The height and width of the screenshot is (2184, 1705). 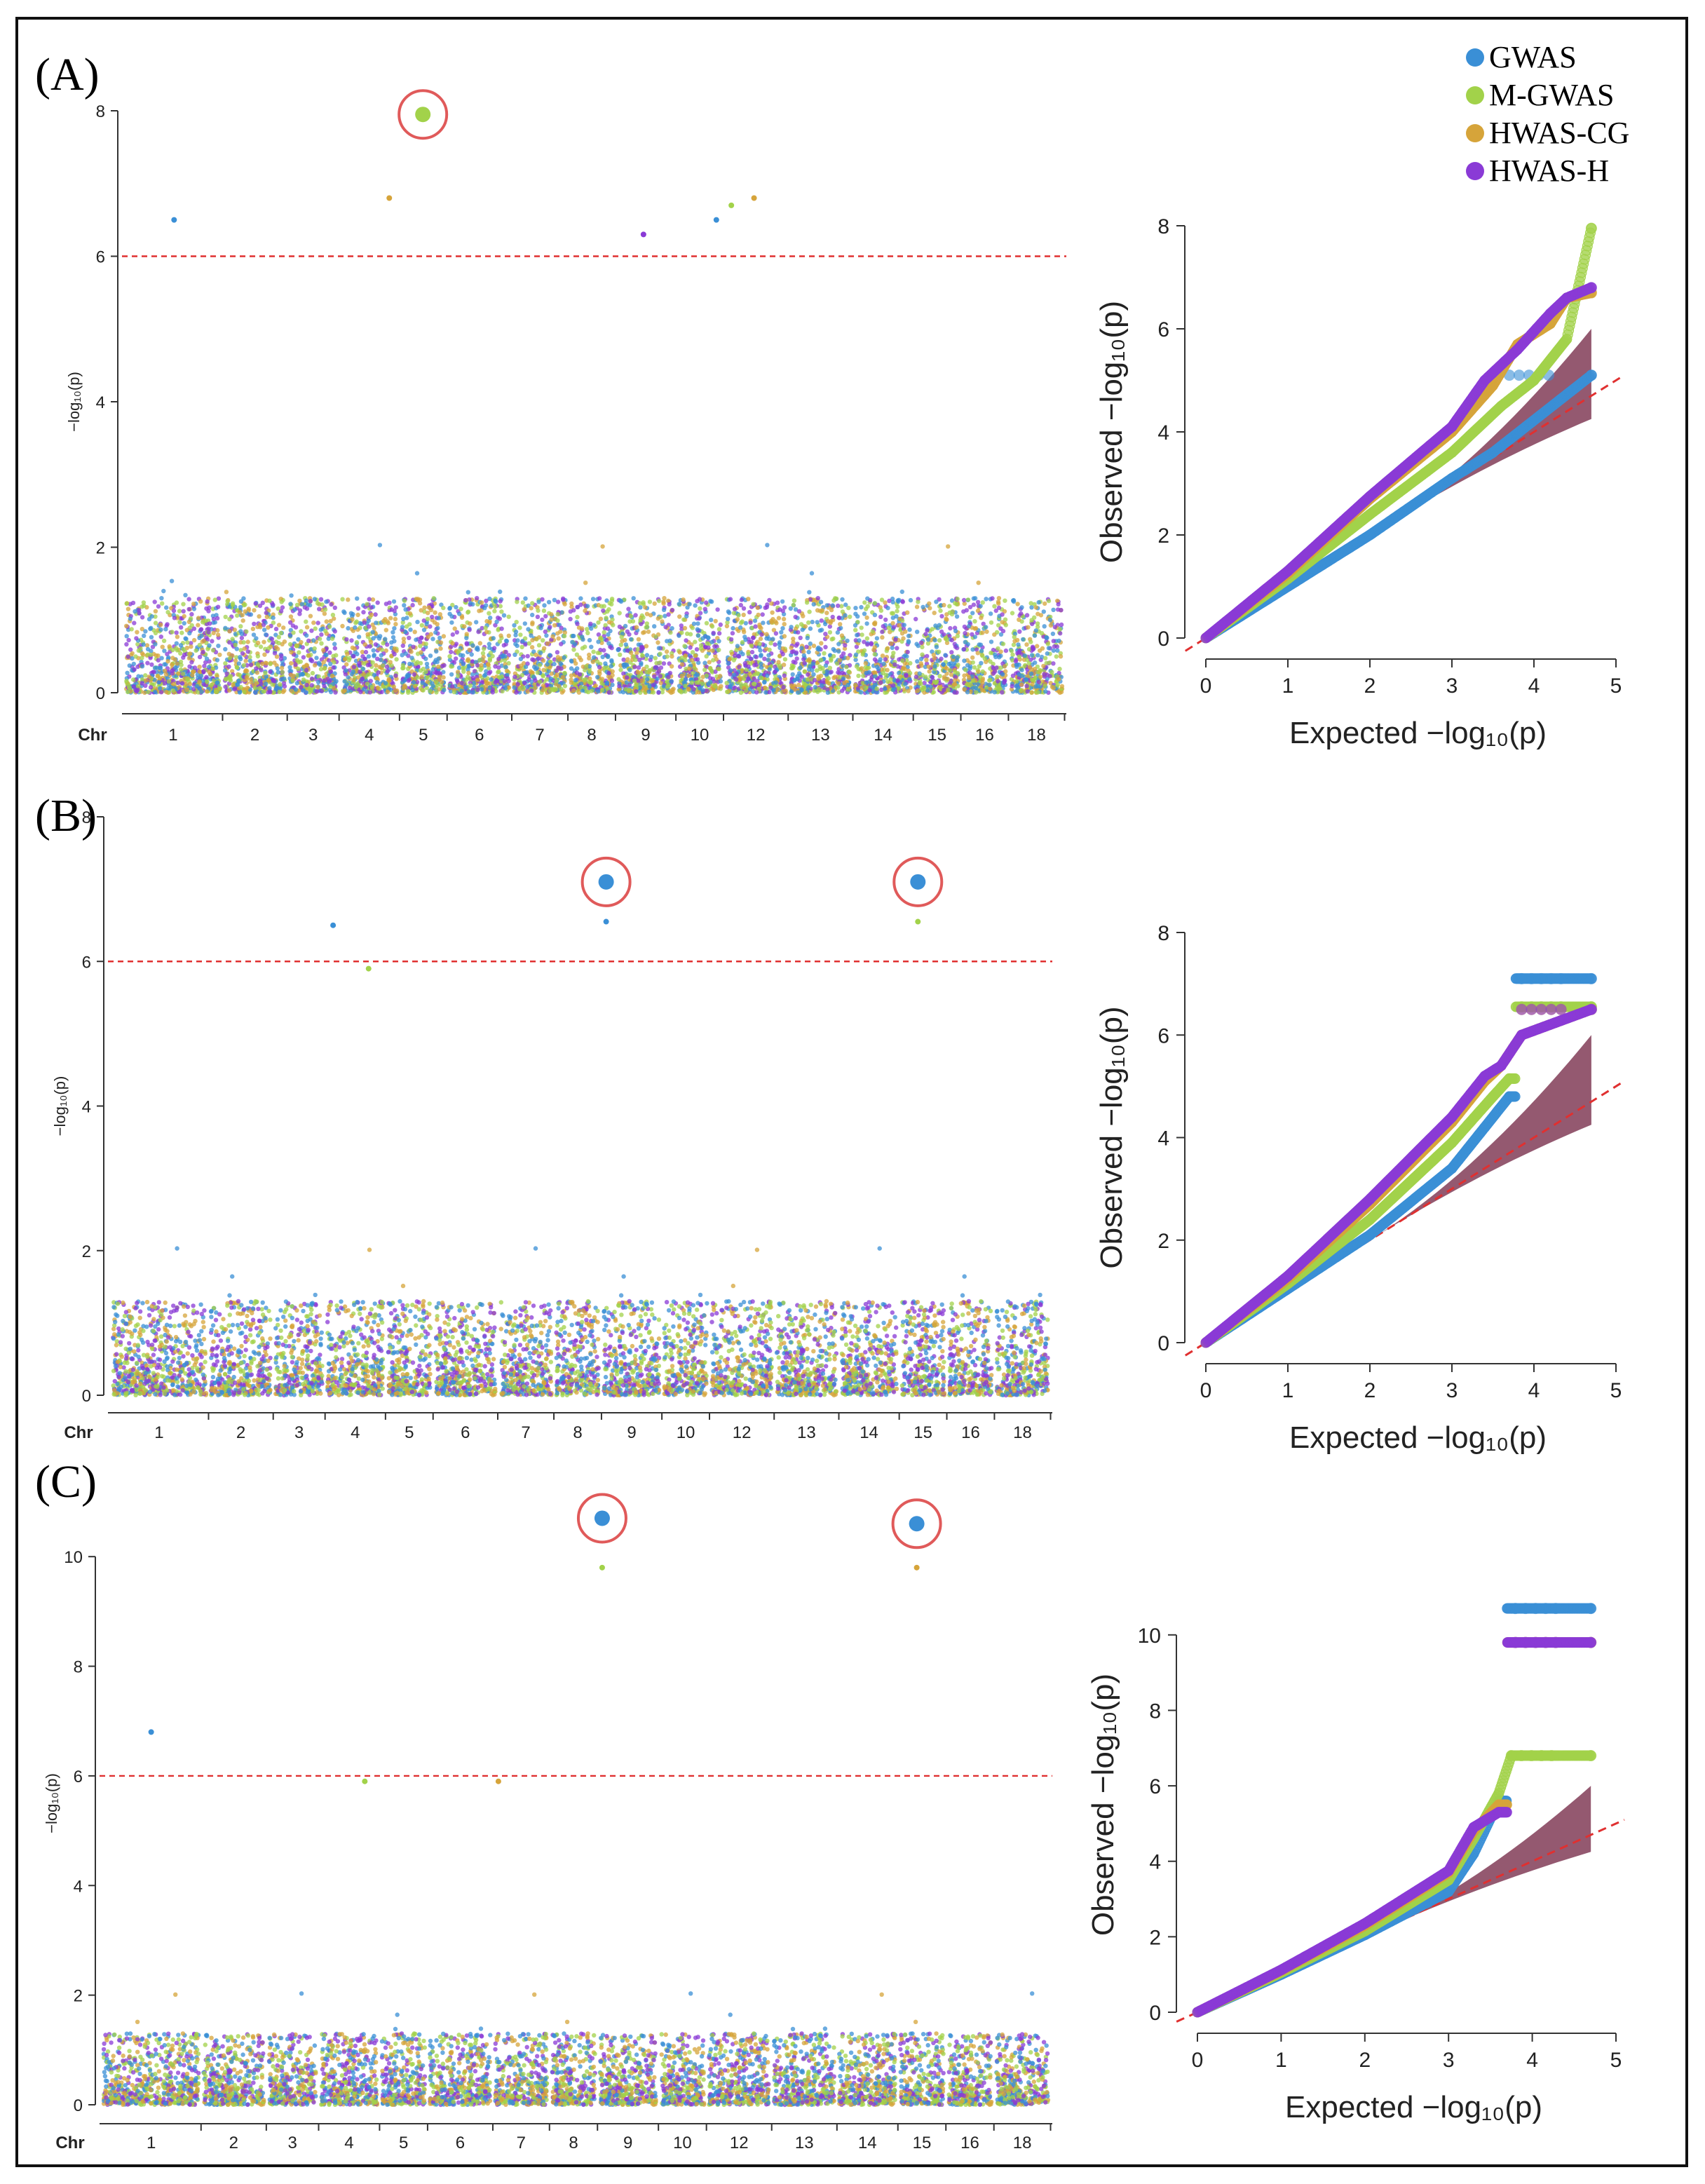 I want to click on panel-label-a: (A), so click(x=68, y=74).